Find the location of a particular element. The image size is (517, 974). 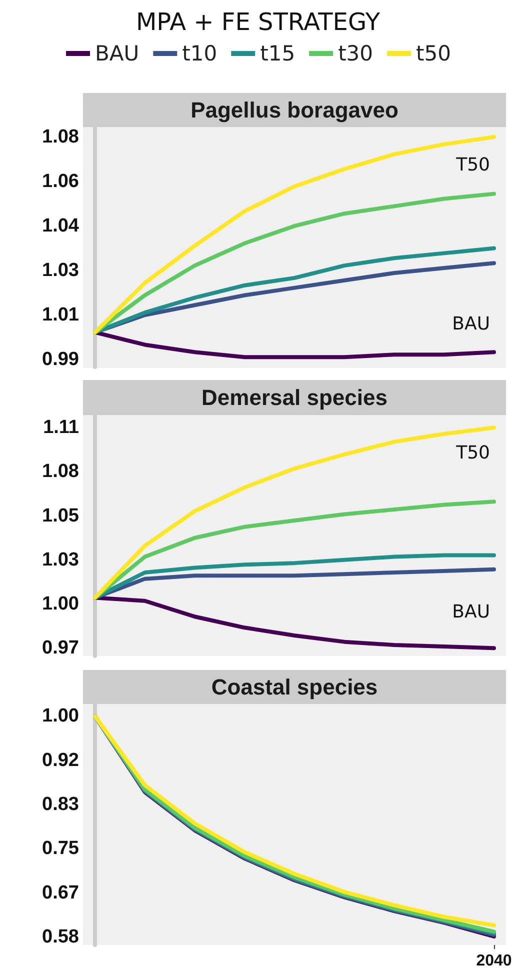

y-tick-label: 0.58 is located at coordinates (60, 937).